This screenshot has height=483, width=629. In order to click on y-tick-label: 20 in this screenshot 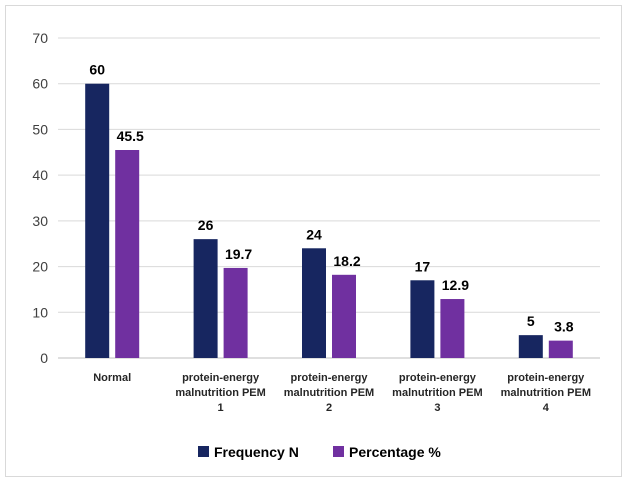, I will do `click(40, 267)`.